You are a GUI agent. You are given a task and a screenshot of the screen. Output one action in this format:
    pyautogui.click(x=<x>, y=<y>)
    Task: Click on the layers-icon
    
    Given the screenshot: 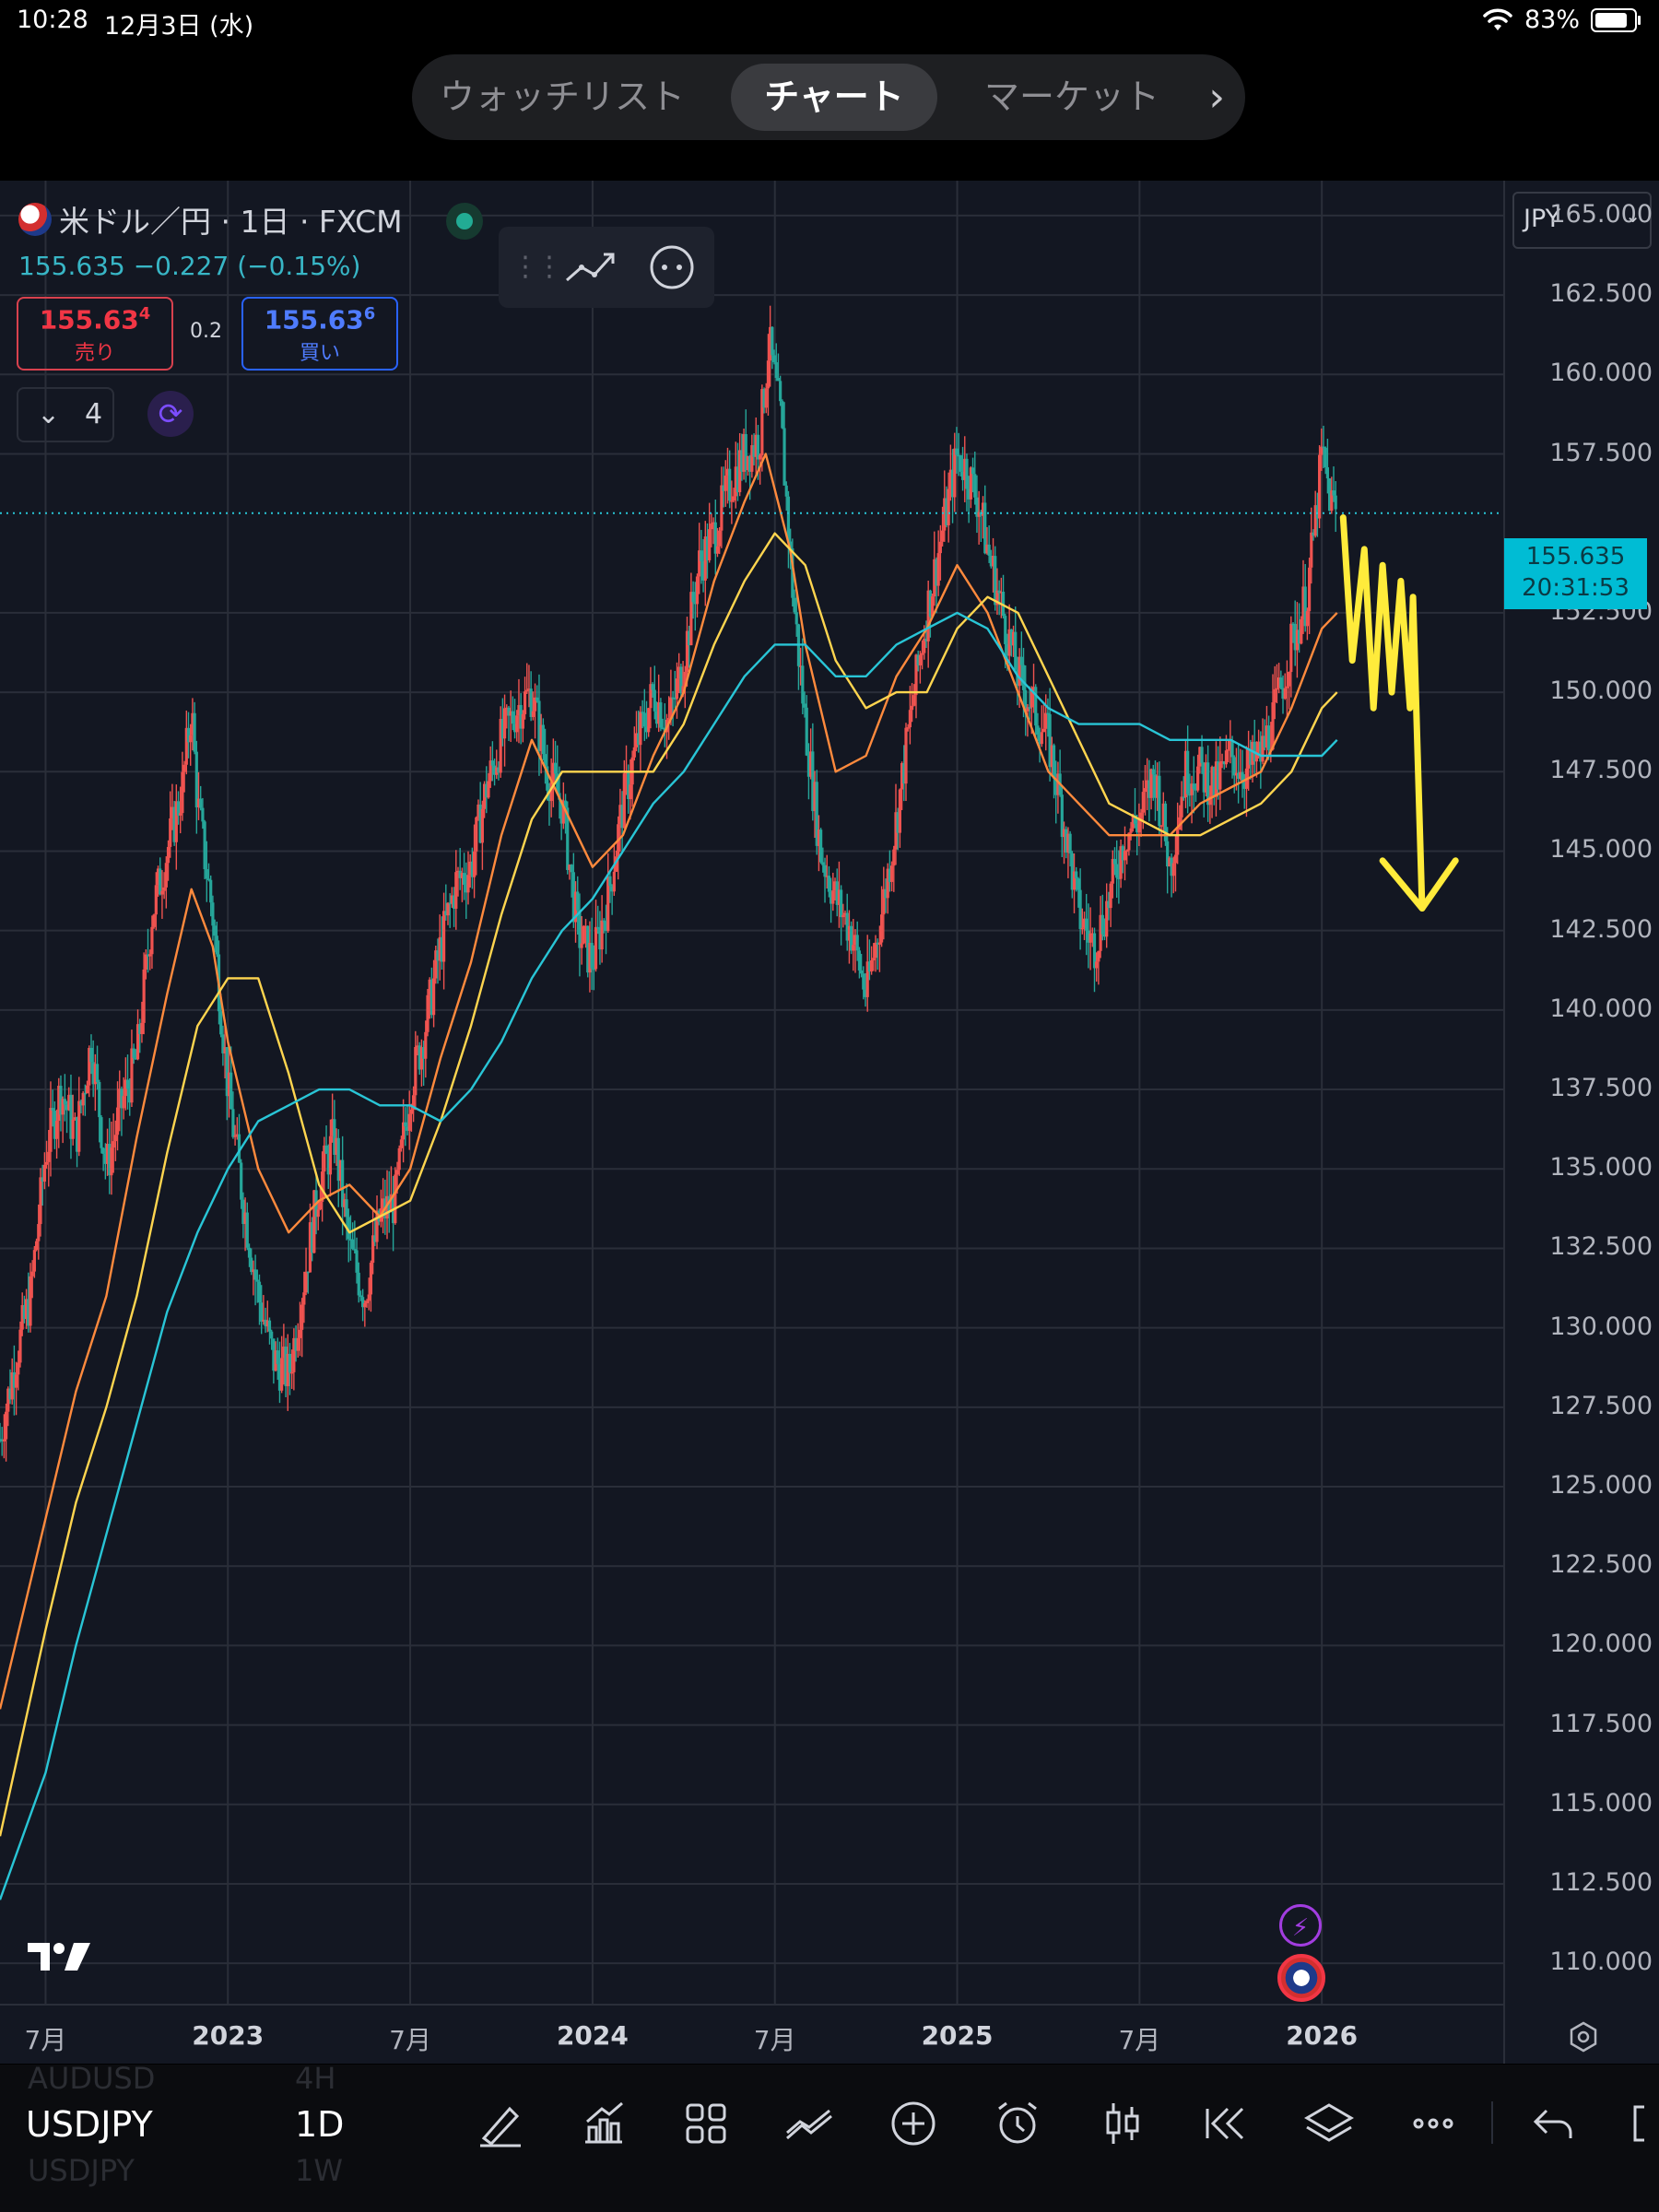 What is the action you would take?
    pyautogui.click(x=1329, y=2123)
    